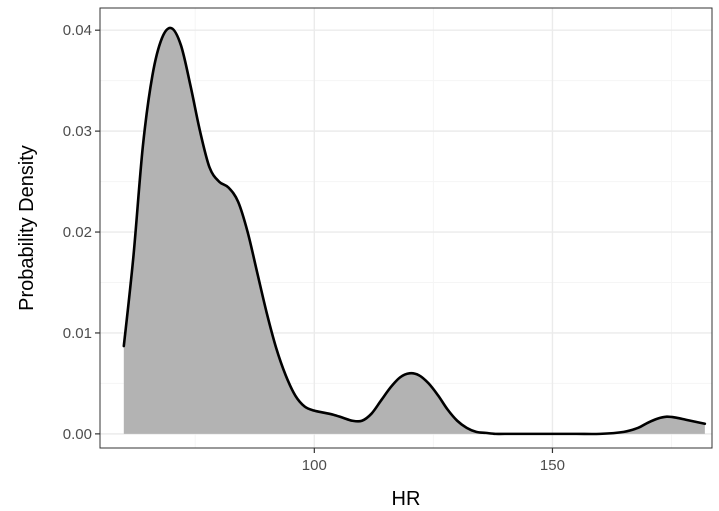 Image resolution: width=719 pixels, height=511 pixels. I want to click on y-tick-label: 0.02, so click(77, 232).